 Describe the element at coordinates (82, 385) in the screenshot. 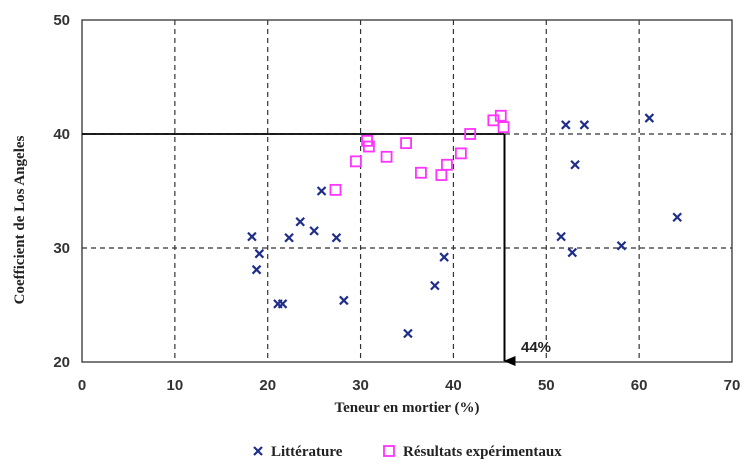

I see `x-tick-0: 0` at that location.